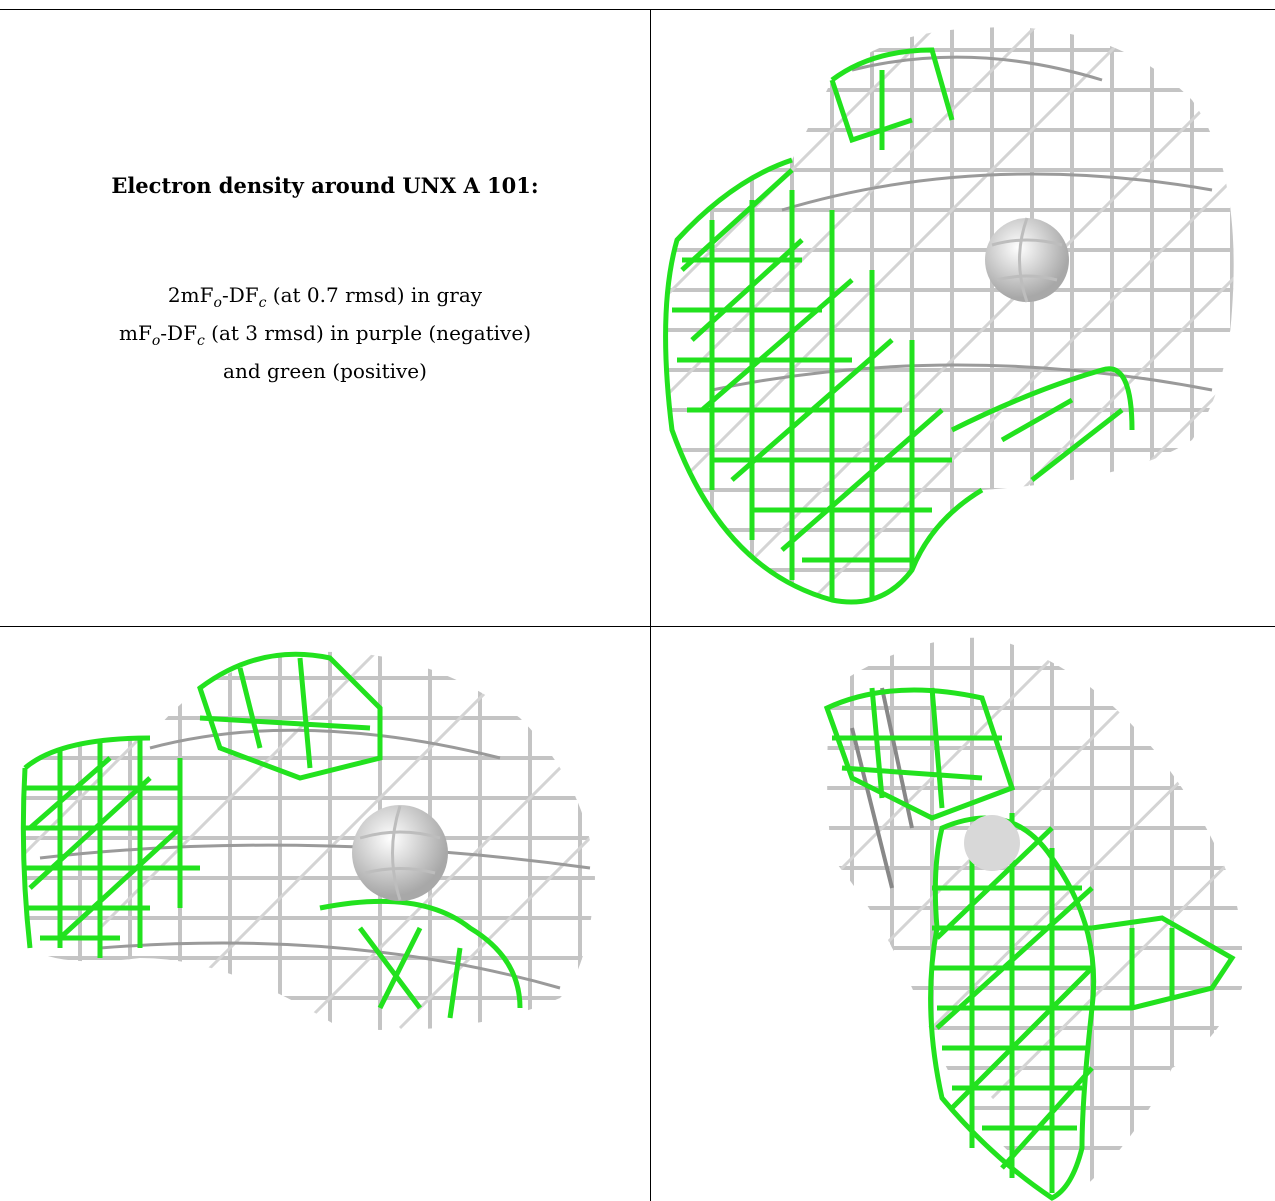 Image resolution: width=1275 pixels, height=1201 pixels. I want to click on legend-fofc-positive: and green (positive), so click(325, 371).